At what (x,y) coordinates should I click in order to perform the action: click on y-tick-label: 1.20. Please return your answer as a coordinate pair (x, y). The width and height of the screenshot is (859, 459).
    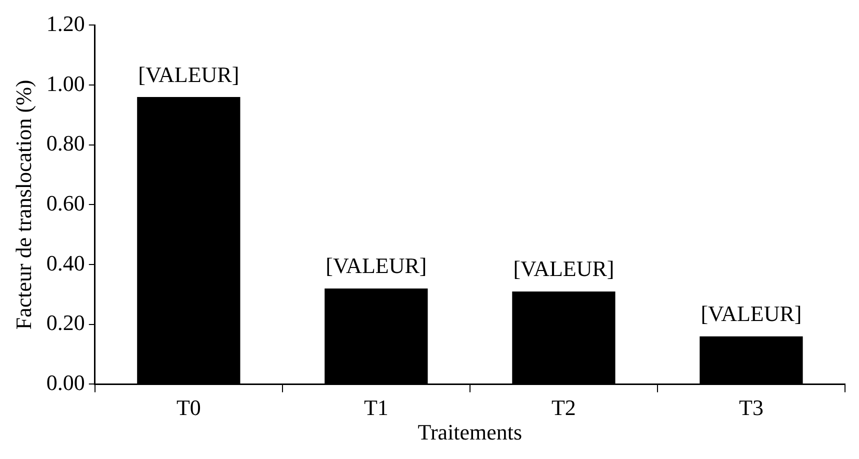
    Looking at the image, I should click on (65, 23).